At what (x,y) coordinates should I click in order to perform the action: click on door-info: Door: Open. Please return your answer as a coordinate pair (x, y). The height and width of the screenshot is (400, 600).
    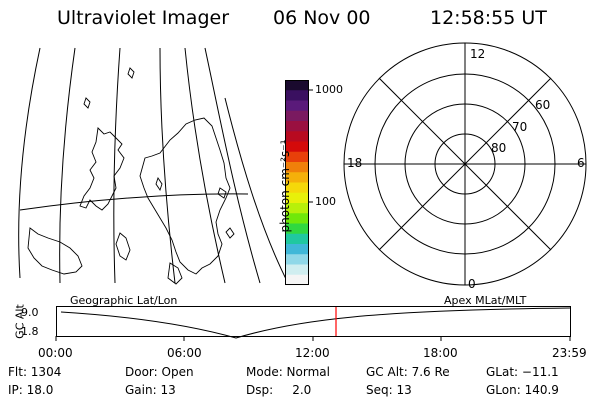
    Looking at the image, I should click on (159, 372).